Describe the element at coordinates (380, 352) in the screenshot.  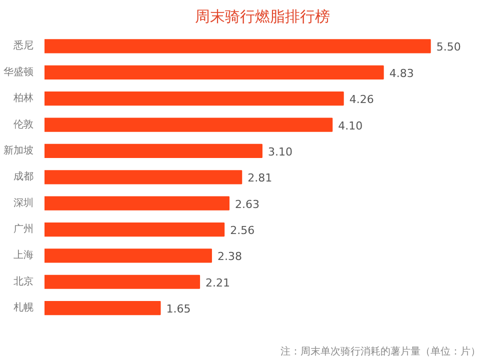
I see `text: 注：周末单次骑行消耗的薯片量（单位：片）` at that location.